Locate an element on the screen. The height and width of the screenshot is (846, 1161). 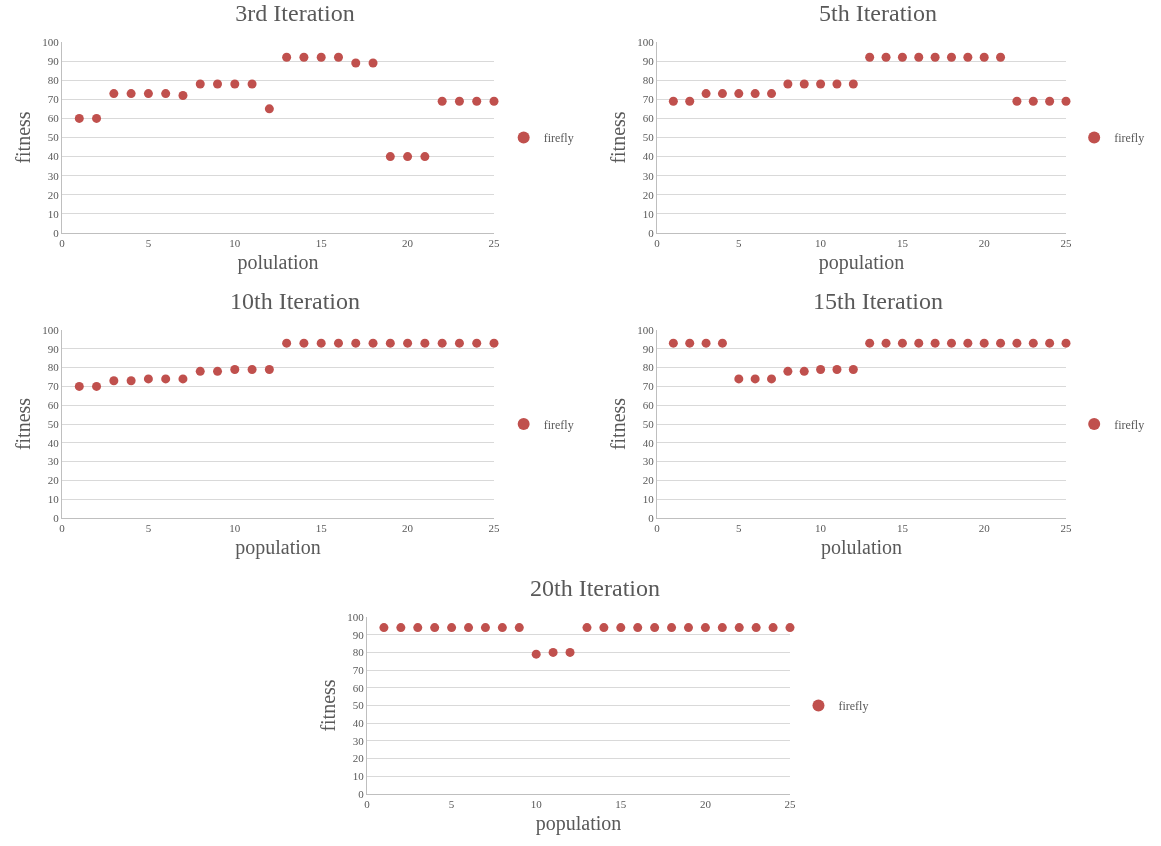
x-tick-label: 20 is located at coordinates (705, 804).